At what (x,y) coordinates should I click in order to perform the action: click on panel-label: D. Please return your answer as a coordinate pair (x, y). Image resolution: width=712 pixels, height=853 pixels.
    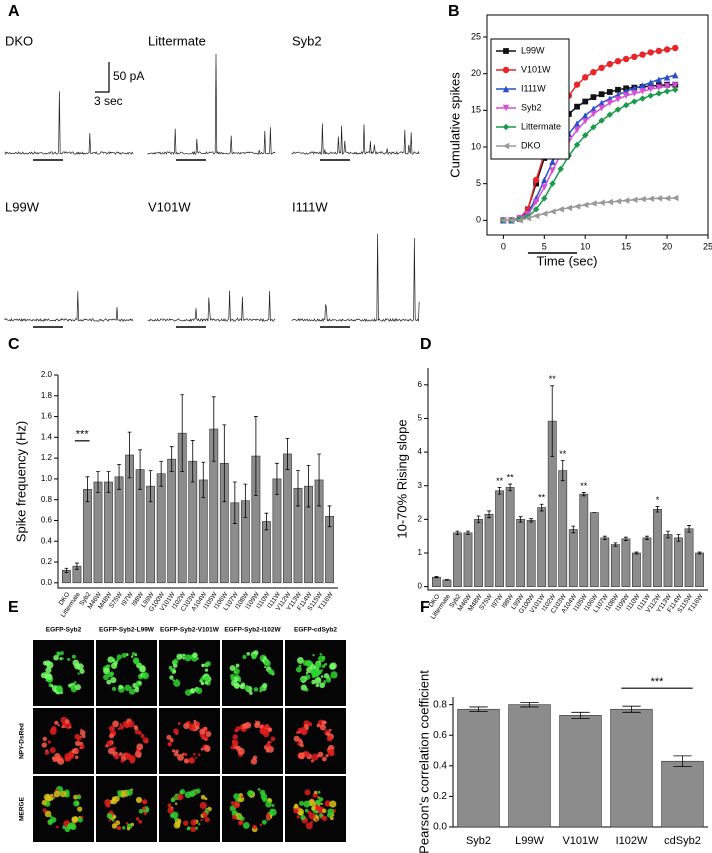
    Looking at the image, I should click on (426, 344).